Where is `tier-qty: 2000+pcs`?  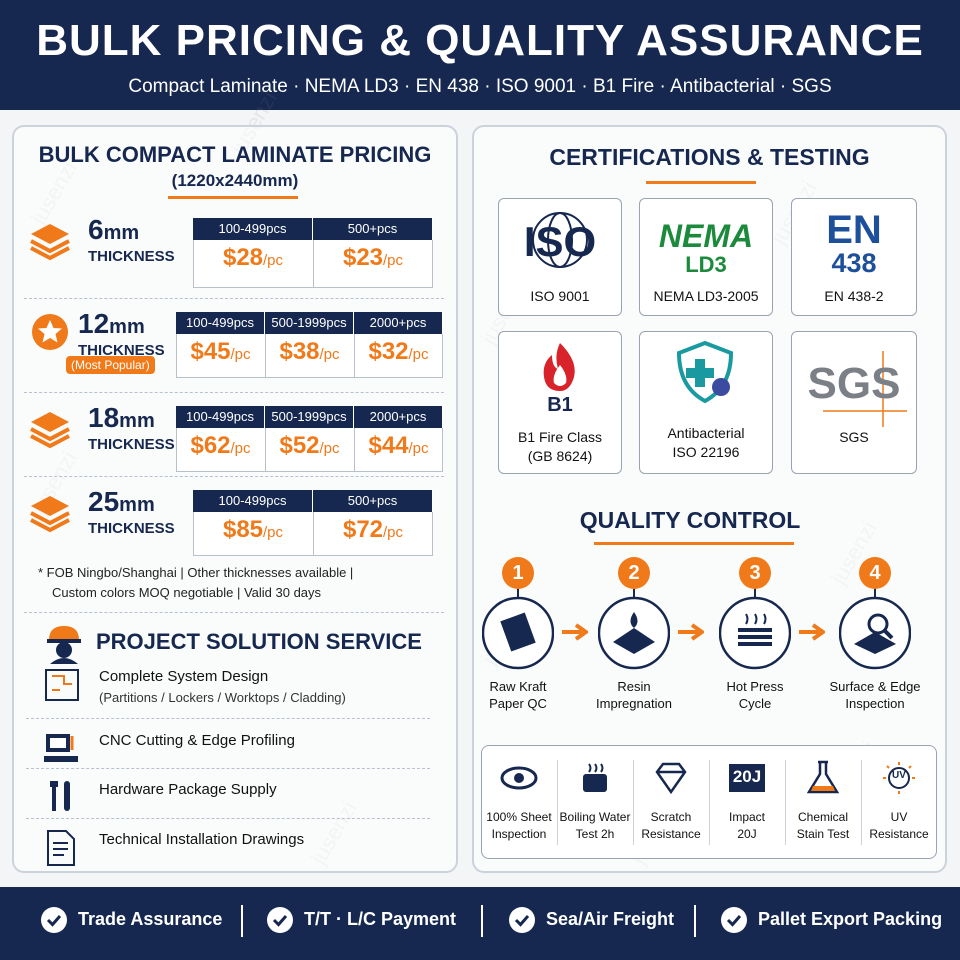 tier-qty: 2000+pcs is located at coordinates (398, 323).